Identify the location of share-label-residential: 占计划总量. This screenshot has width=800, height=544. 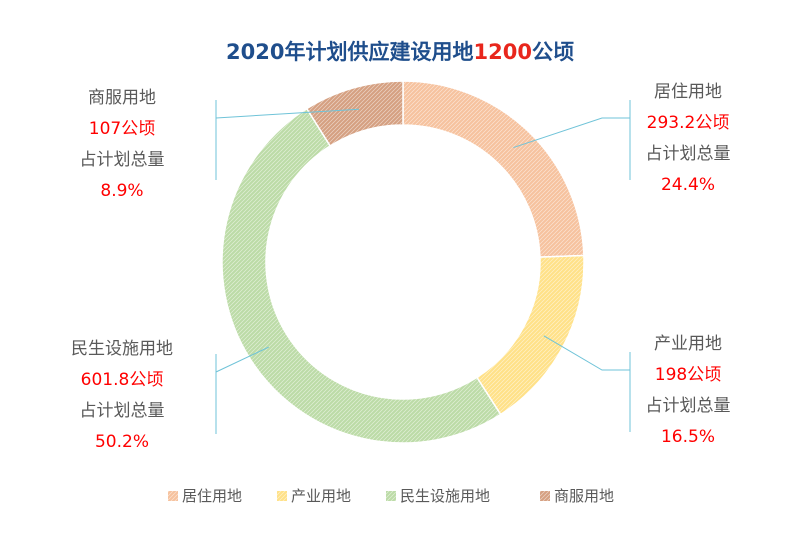
(688, 154).